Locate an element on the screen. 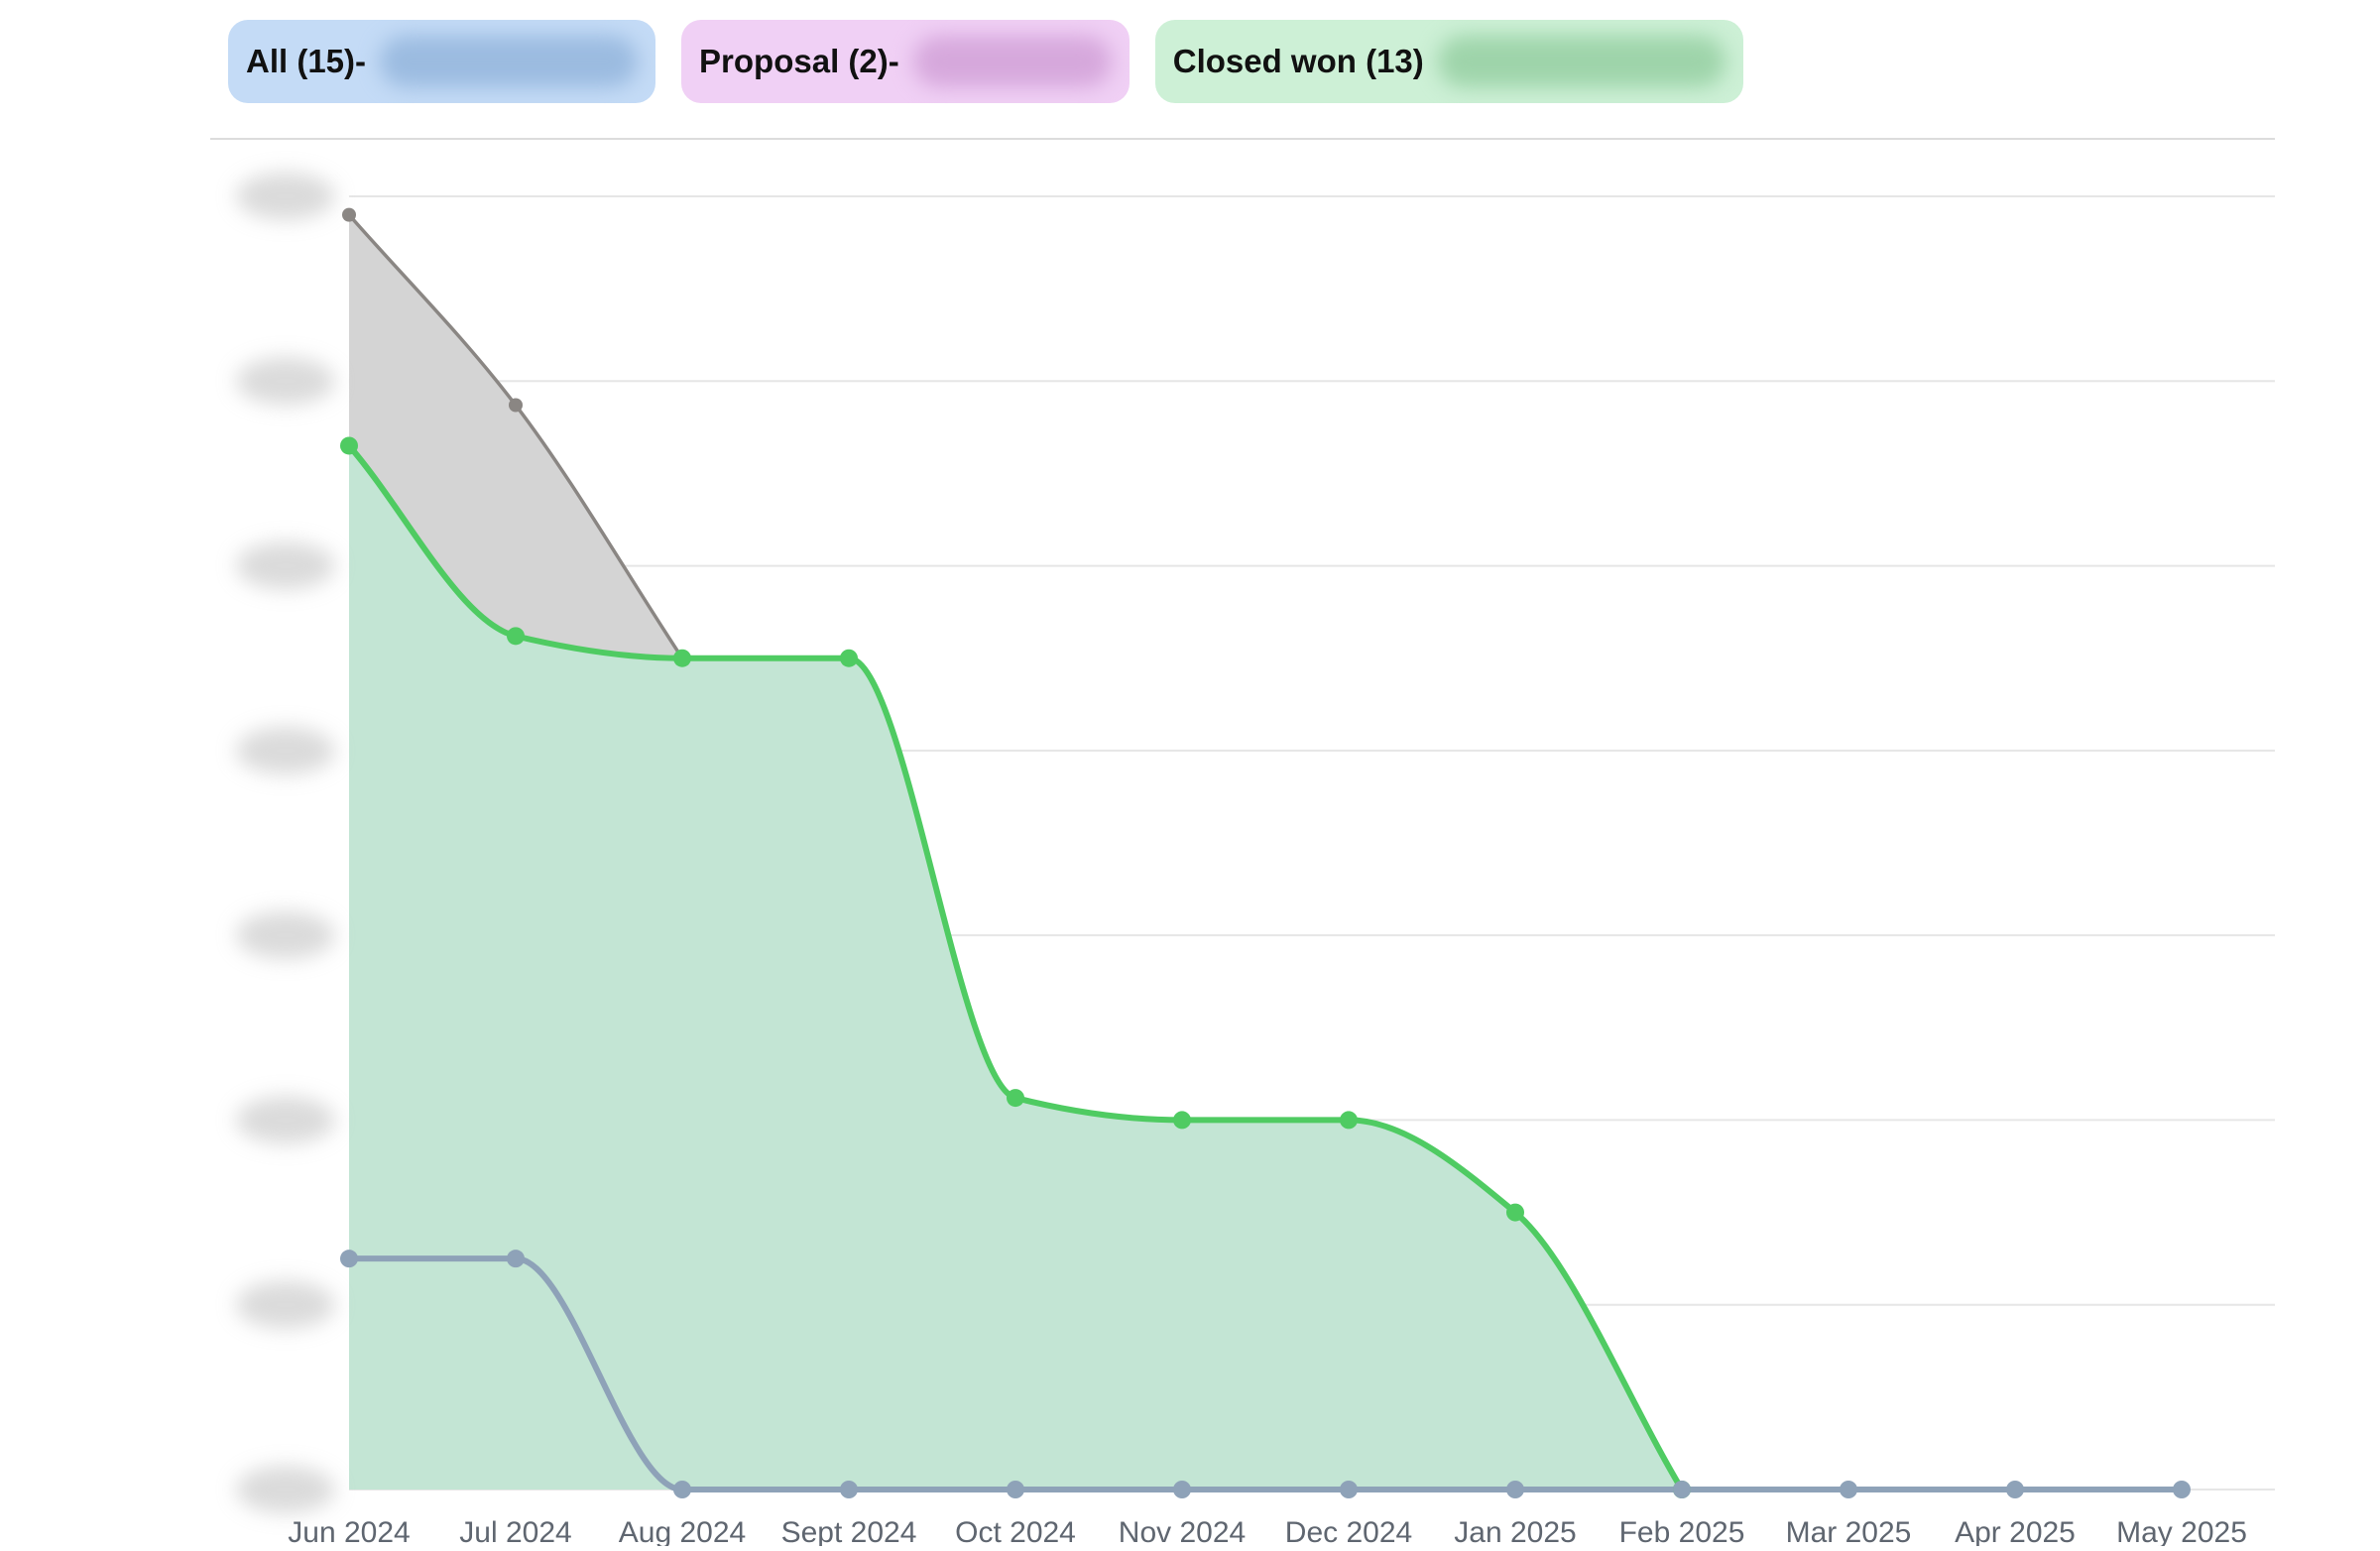 This screenshot has width=2380, height=1551. filter-chip-proposal-label: Proposal (2) is located at coordinates (794, 61).